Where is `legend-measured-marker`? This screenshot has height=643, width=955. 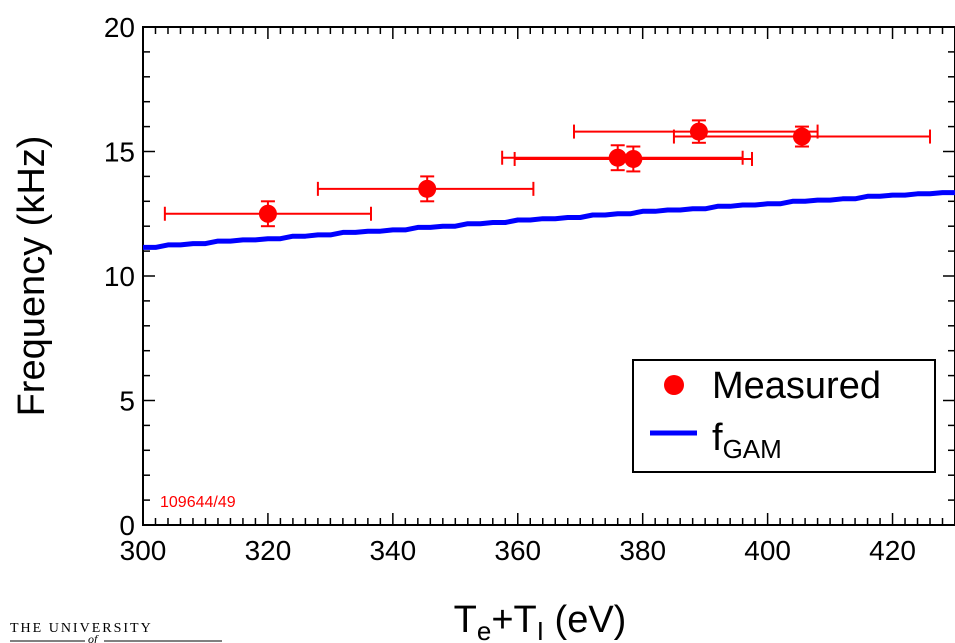 legend-measured-marker is located at coordinates (674, 385).